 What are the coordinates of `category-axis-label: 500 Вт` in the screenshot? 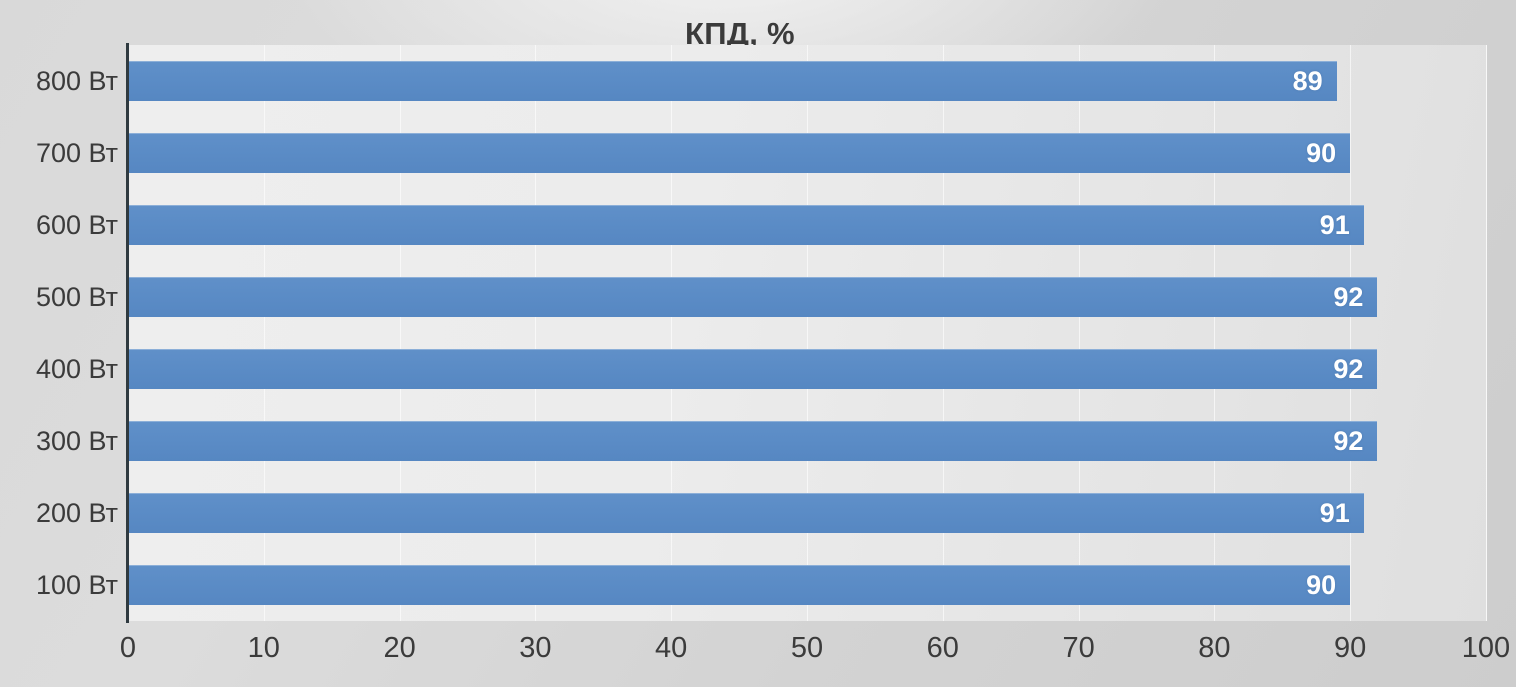 It's located at (76, 297).